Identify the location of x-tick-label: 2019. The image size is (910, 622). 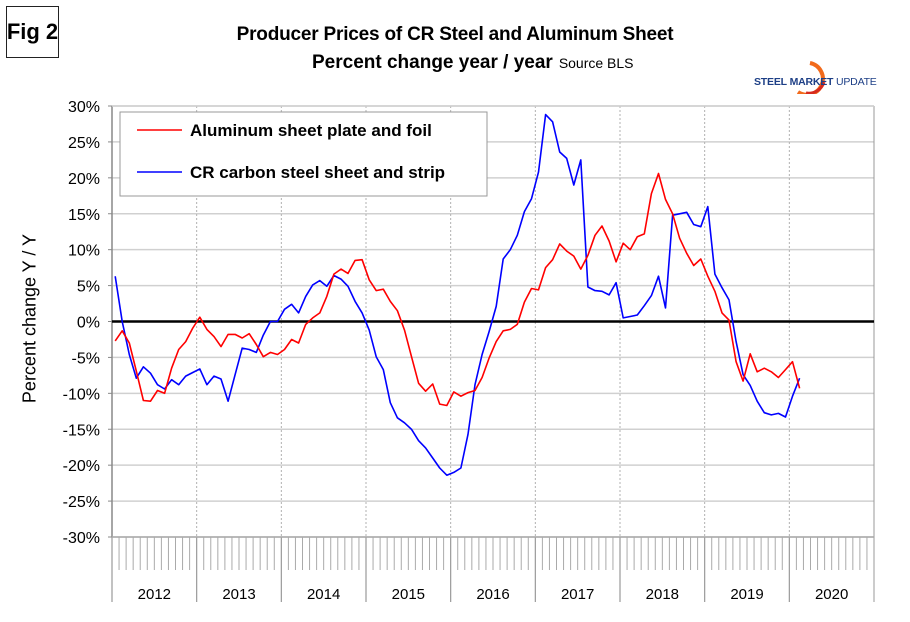
(746, 594).